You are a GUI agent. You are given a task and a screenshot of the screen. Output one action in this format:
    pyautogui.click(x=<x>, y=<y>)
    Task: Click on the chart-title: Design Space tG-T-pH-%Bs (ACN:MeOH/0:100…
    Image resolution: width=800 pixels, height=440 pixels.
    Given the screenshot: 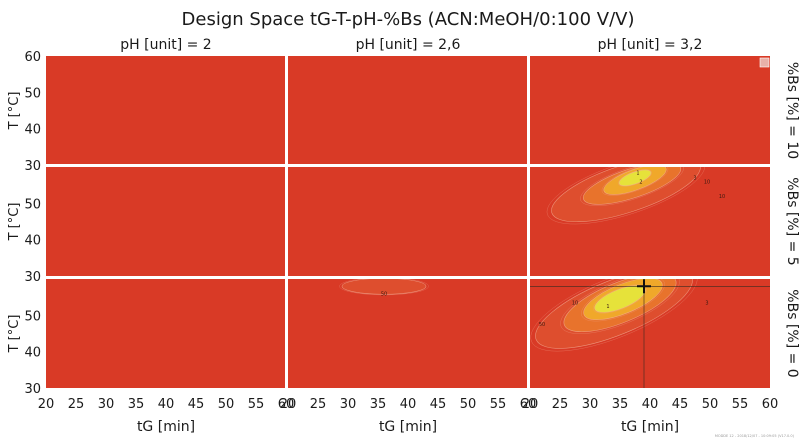 What is the action you would take?
    pyautogui.click(x=408, y=19)
    